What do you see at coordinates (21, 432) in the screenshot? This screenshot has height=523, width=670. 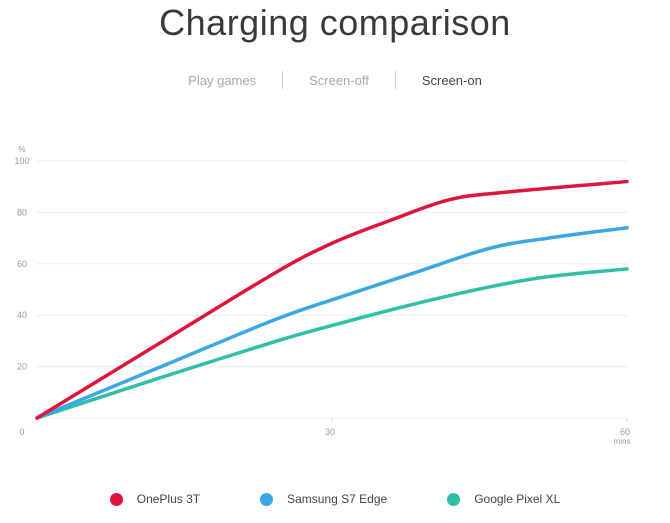 I see `y-tick-label: 0` at bounding box center [21, 432].